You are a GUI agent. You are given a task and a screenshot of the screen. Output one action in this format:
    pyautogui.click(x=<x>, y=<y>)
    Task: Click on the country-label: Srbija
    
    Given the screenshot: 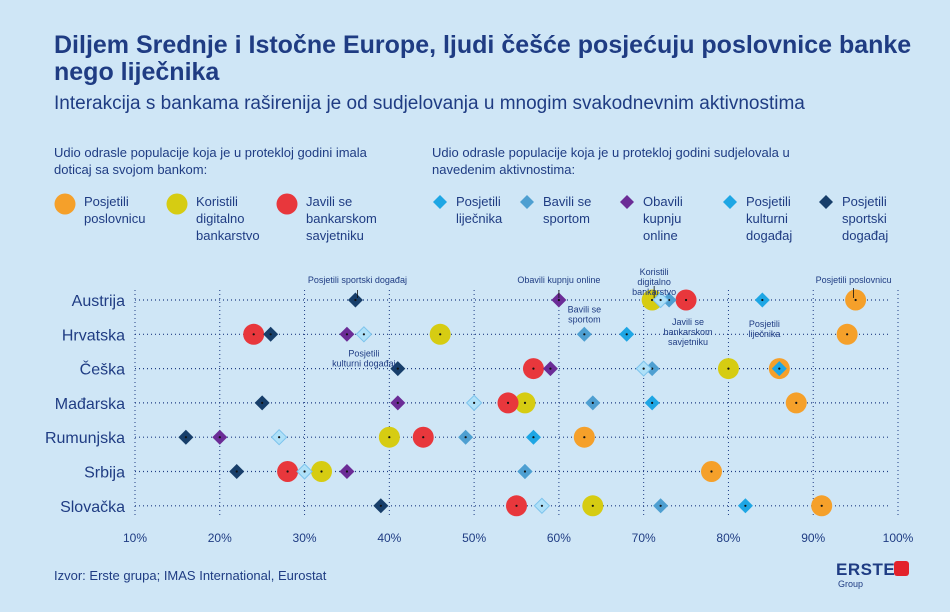 What is the action you would take?
    pyautogui.click(x=104, y=473)
    